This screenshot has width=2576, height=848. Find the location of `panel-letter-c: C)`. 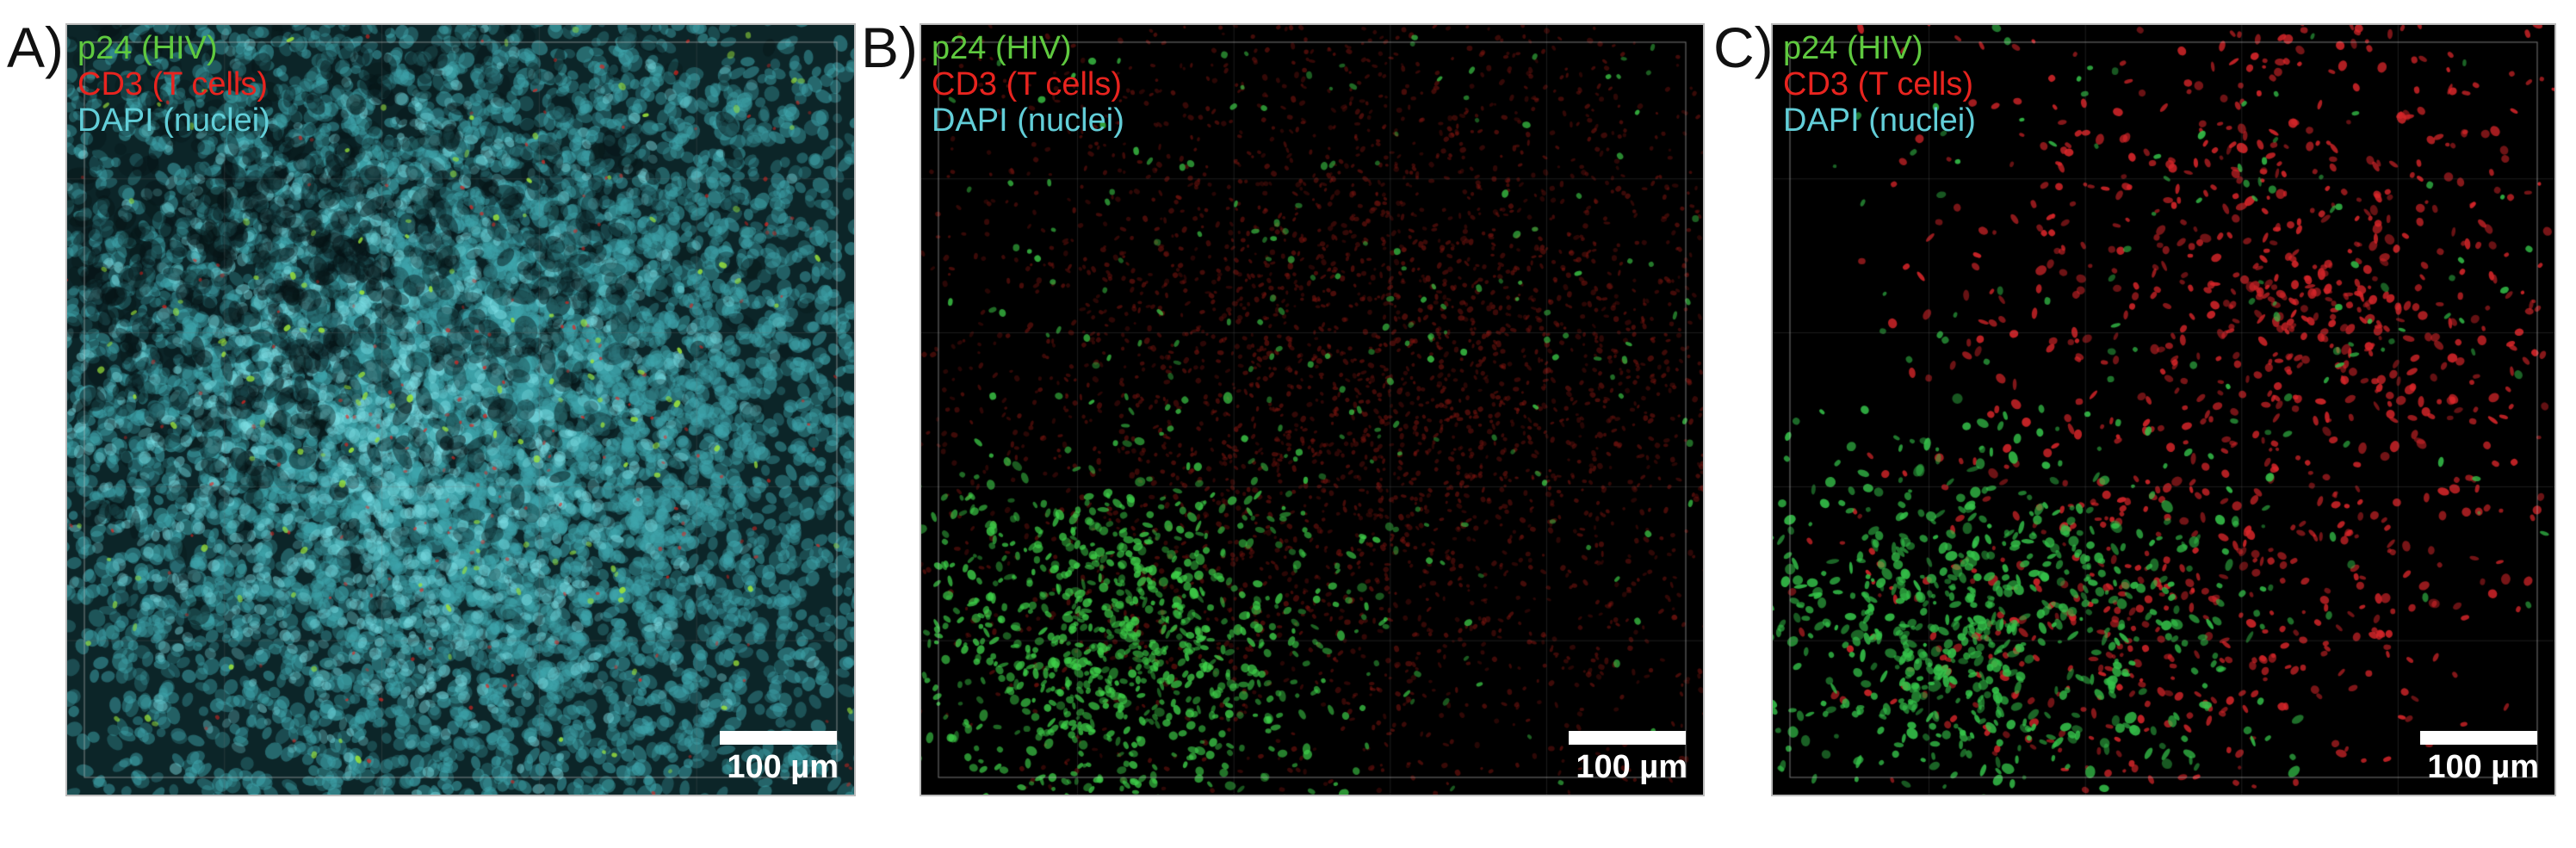

panel-letter-c: C) is located at coordinates (1744, 47).